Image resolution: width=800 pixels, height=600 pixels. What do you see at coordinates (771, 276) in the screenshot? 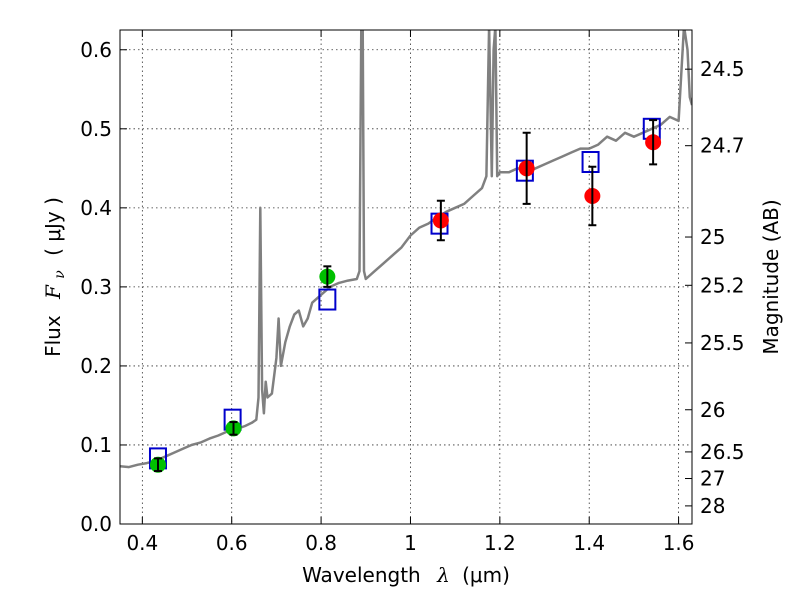
I see `magnitude-axis-label: Magnitude (AB)` at bounding box center [771, 276].